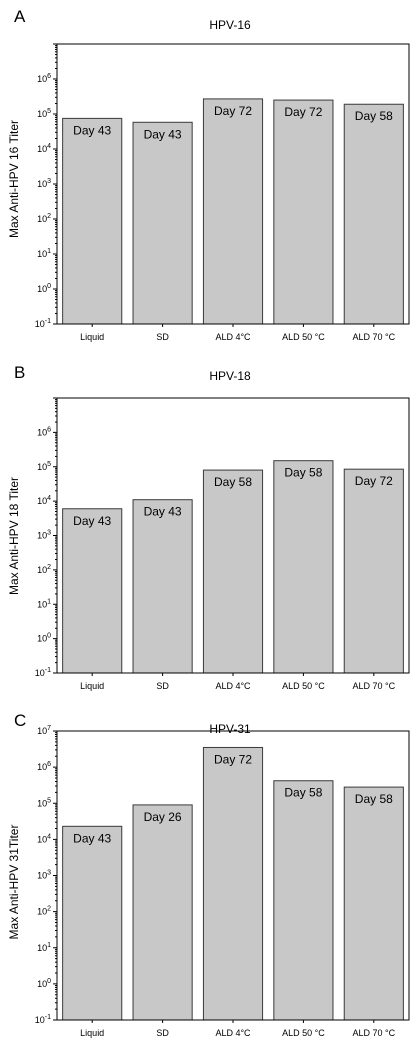  I want to click on bar-data-label: Day 26, so click(163, 817).